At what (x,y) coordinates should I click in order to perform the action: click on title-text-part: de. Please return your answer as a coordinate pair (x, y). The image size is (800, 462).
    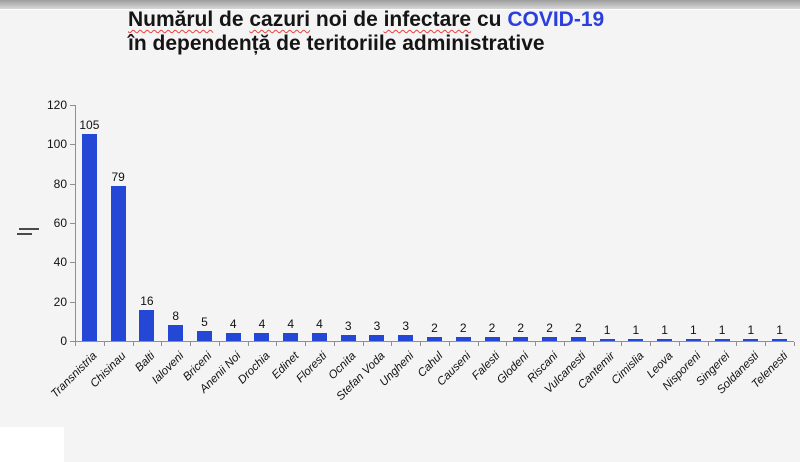
    Looking at the image, I should click on (231, 19).